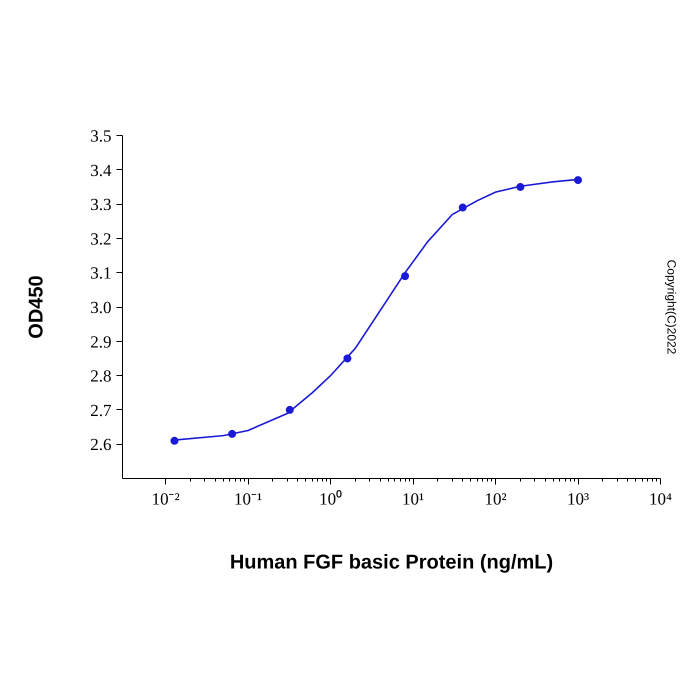 This screenshot has width=700, height=700. Describe the element at coordinates (101, 204) in the screenshot. I see `y-tick-label: 3.3` at that location.